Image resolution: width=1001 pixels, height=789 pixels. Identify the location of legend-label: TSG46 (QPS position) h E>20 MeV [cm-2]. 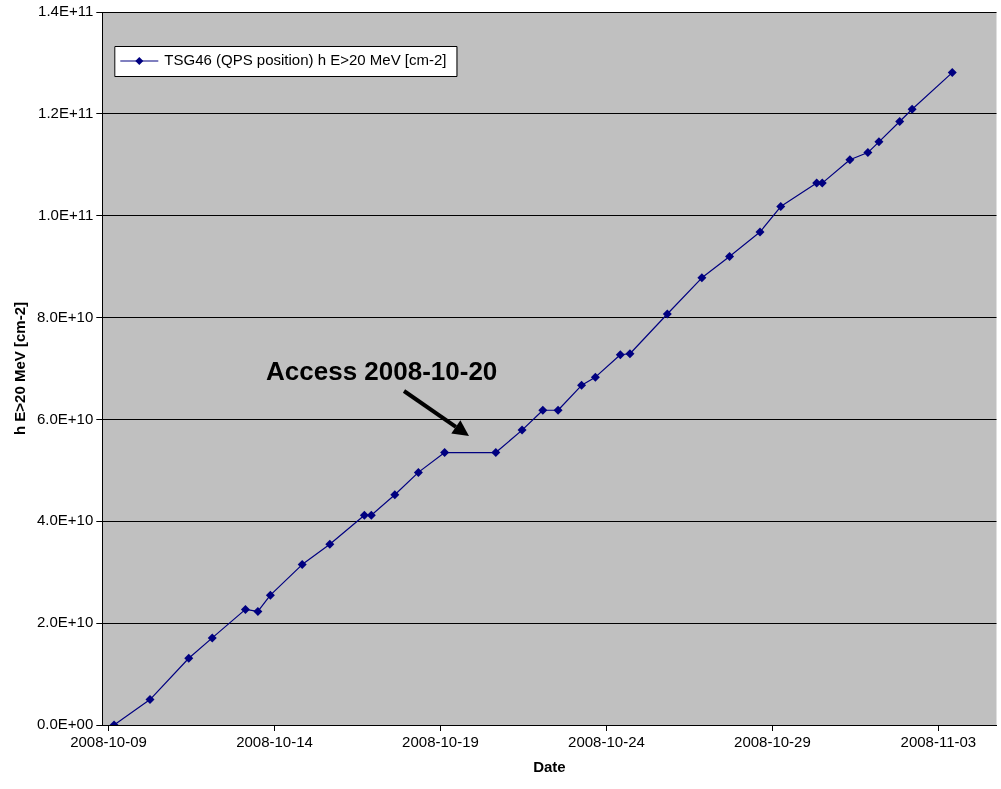
(305, 60).